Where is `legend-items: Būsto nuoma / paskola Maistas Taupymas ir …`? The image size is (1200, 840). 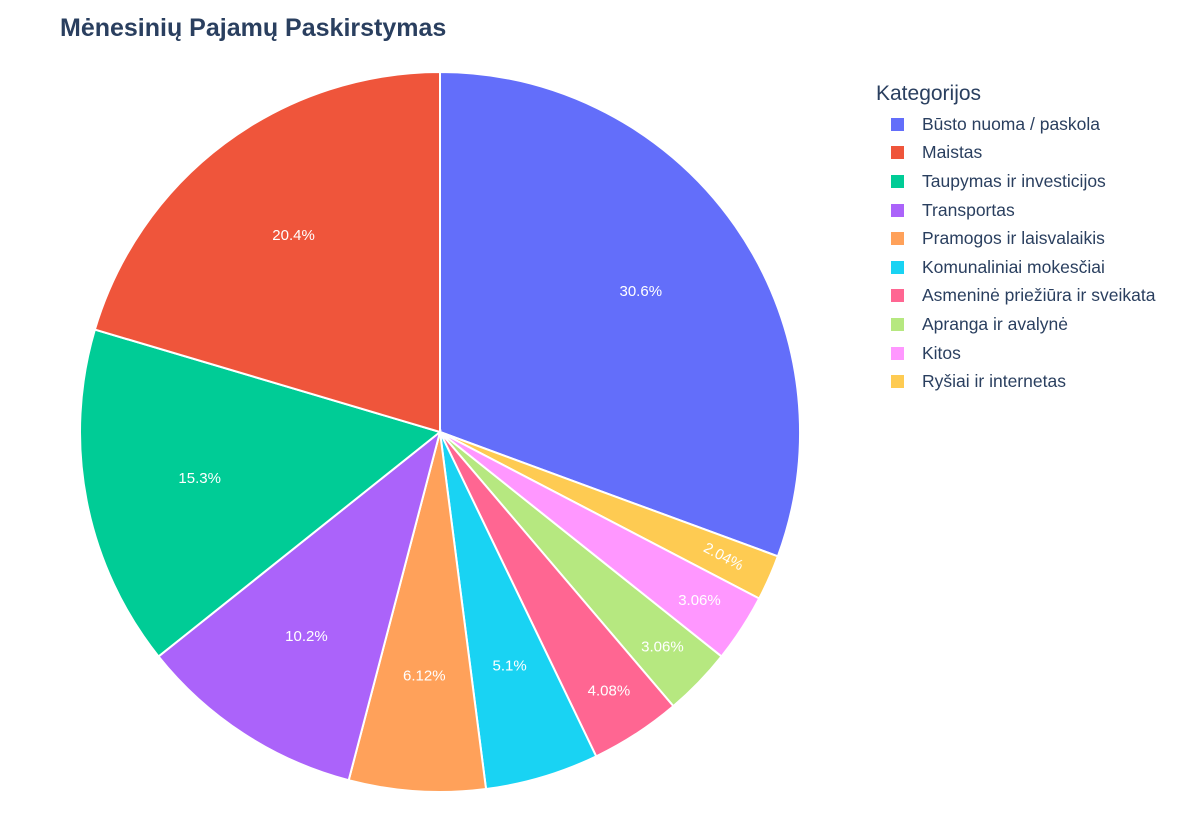 legend-items: Būsto nuoma / paskola Maistas Taupymas ir … is located at coordinates (1015, 253).